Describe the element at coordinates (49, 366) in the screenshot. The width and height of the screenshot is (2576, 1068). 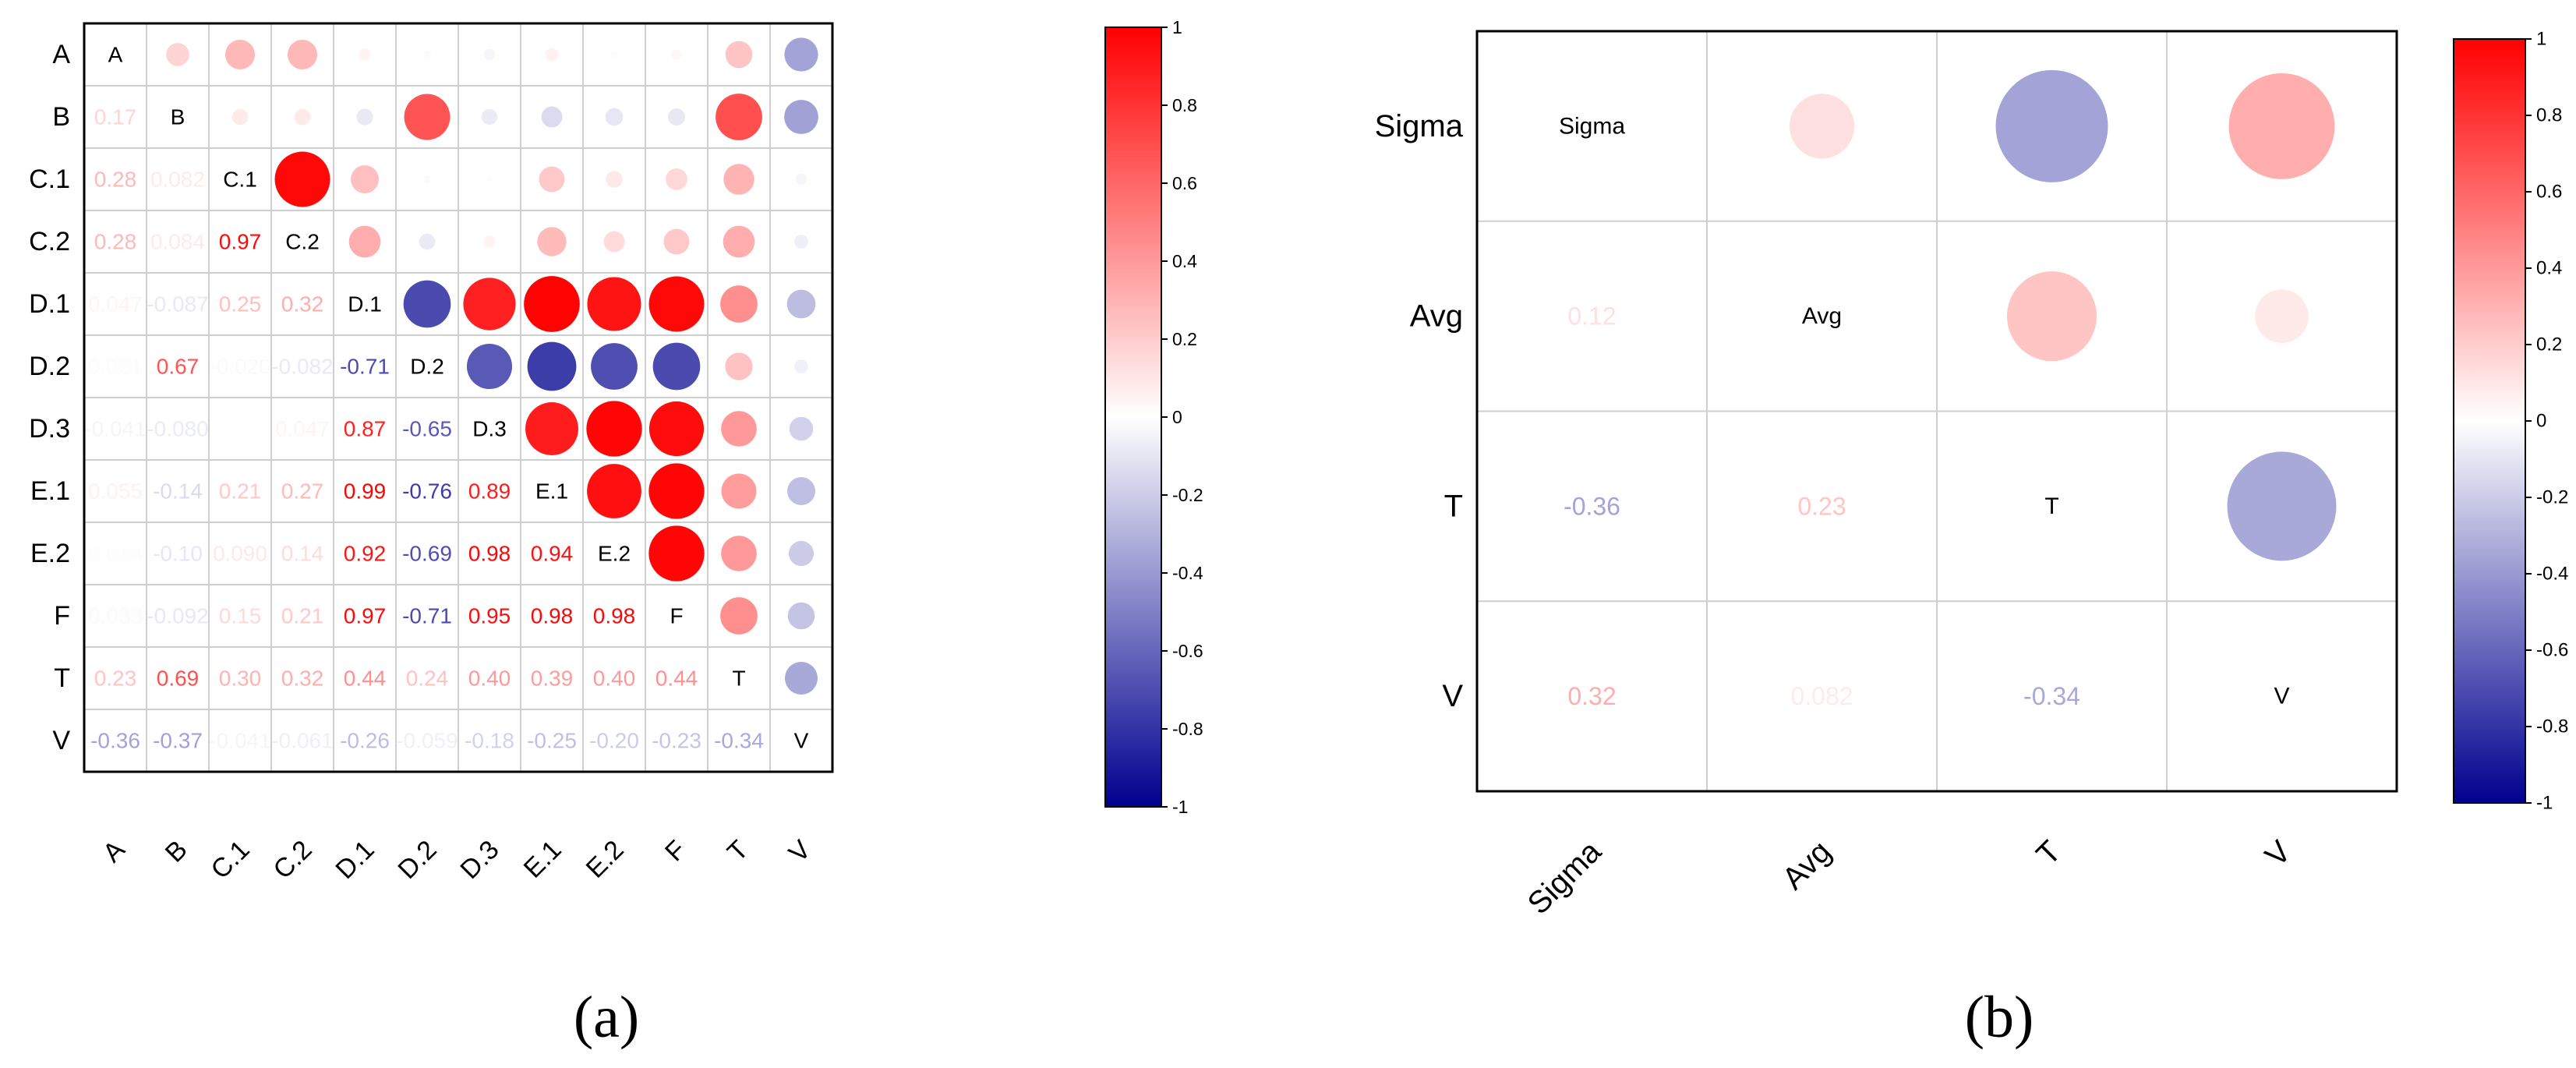
I see `y-tick-label: D.2` at that location.